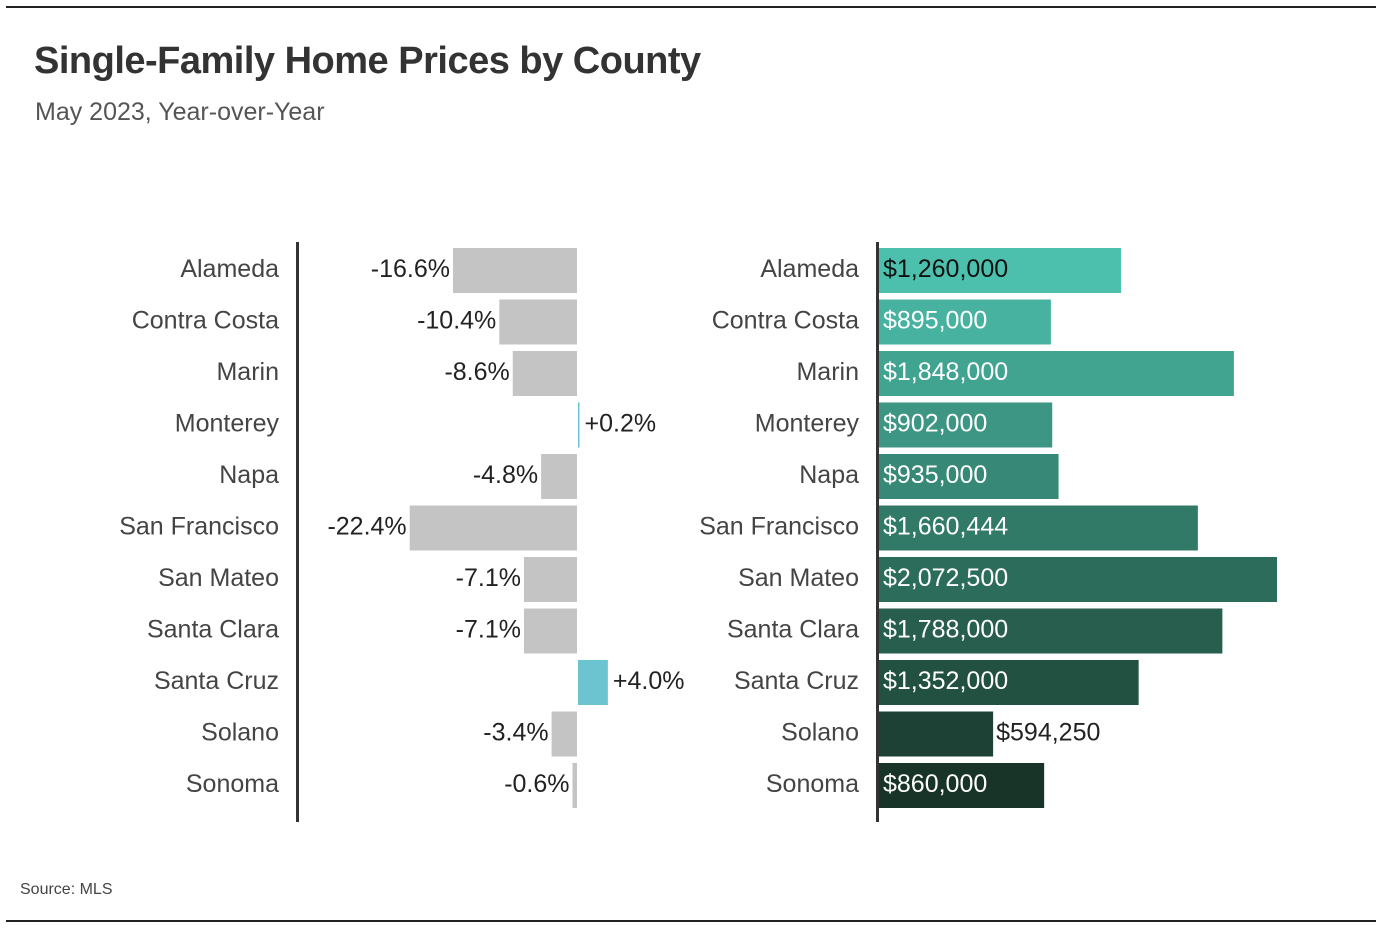  Describe the element at coordinates (621, 424) in the screenshot. I see `change-value-label: +0.2%` at that location.